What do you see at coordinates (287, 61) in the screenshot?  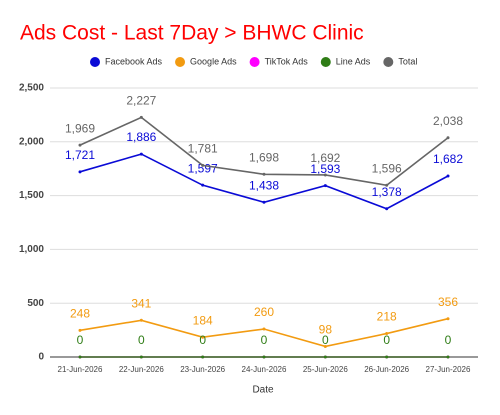 I see `legend-label: TikTok Ads` at bounding box center [287, 61].